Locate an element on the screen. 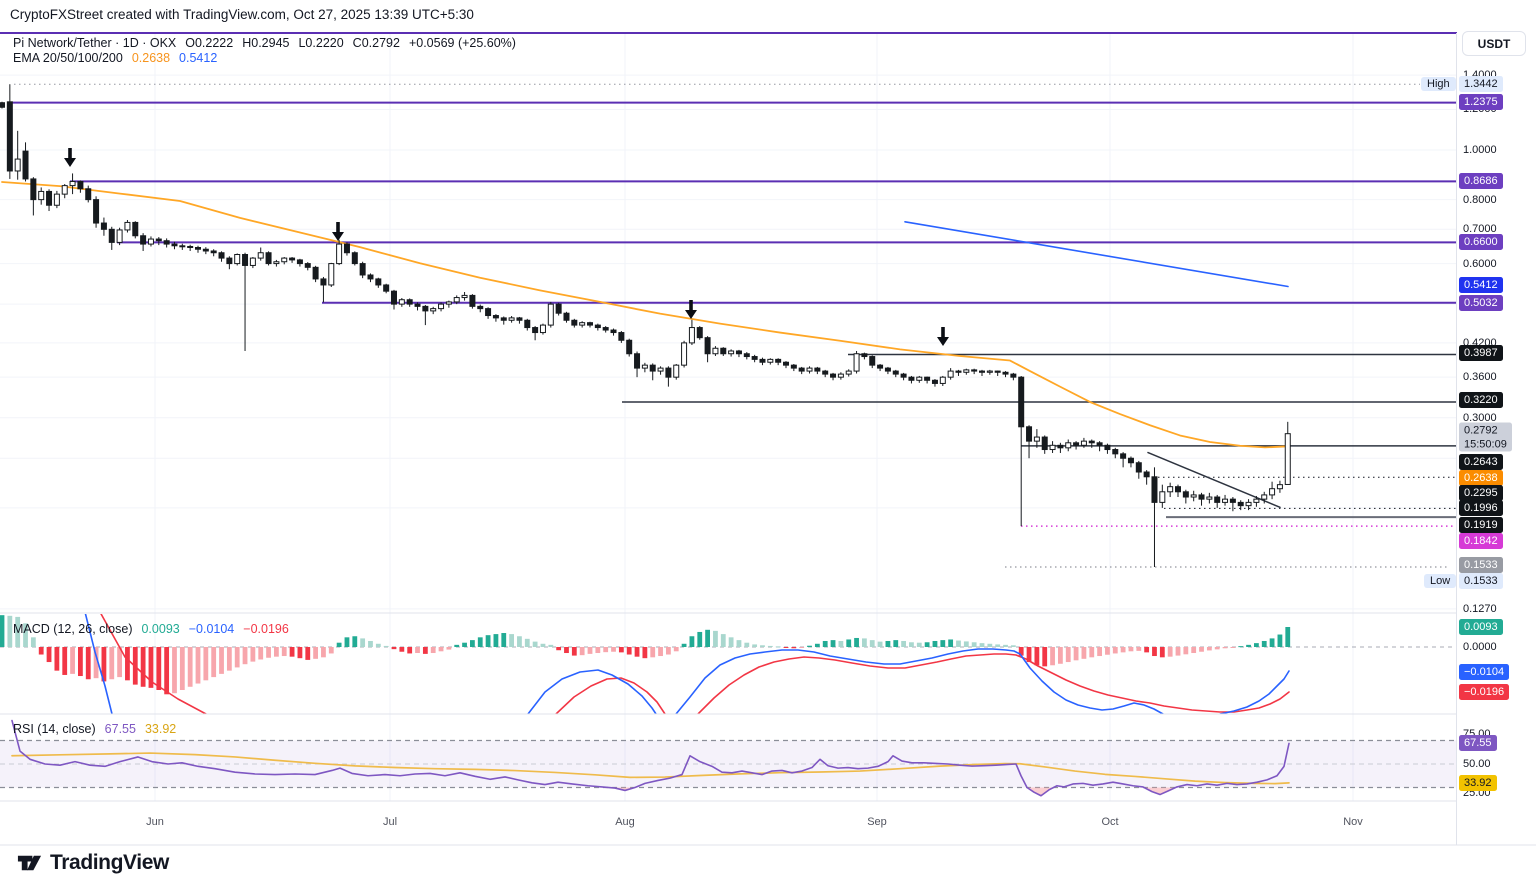 The width and height of the screenshot is (1536, 894). rsi-pane is located at coordinates (728, 758).